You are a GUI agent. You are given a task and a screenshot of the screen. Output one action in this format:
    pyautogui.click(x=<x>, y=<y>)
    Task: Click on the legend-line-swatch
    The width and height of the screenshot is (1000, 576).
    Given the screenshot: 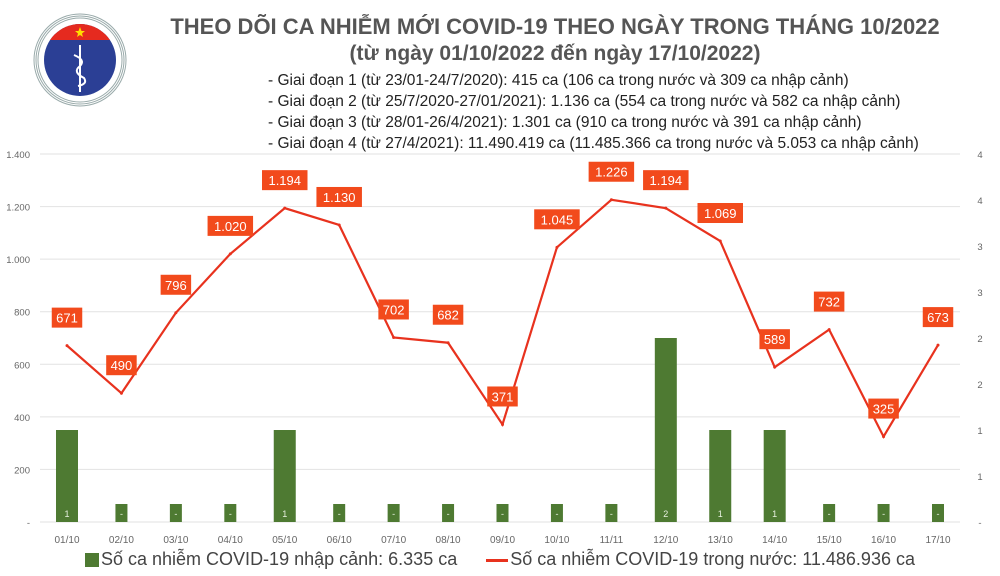 What is the action you would take?
    pyautogui.click(x=497, y=560)
    